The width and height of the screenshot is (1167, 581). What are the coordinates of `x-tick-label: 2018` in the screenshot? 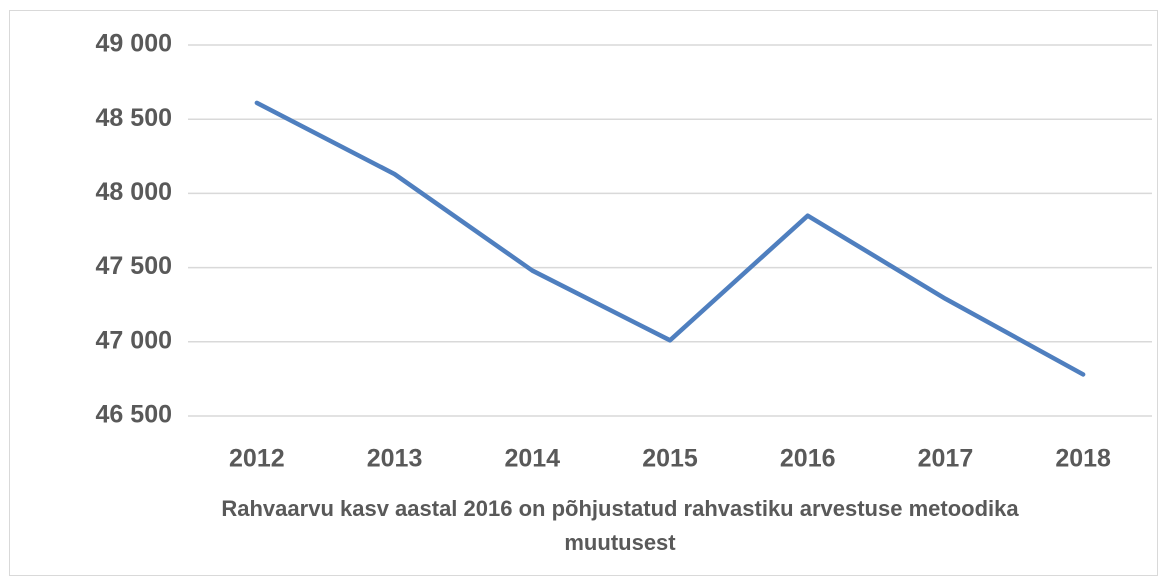 It's located at (1083, 459).